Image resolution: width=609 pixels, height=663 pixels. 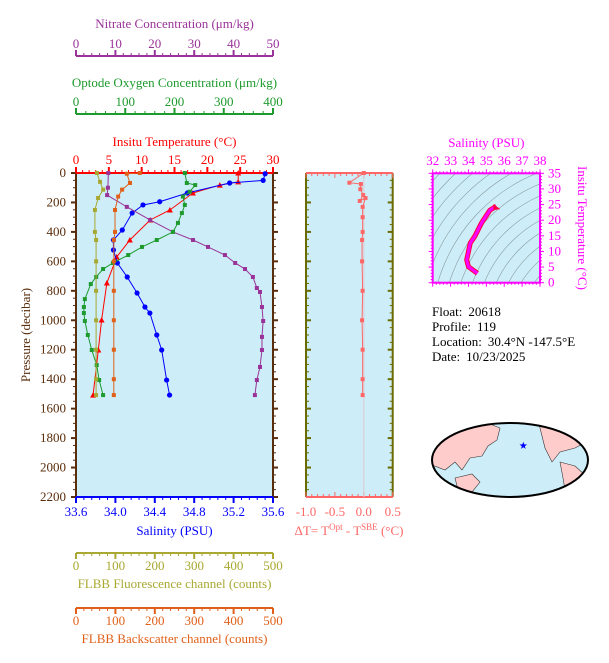 I want to click on date-label: Date:, so click(x=446, y=356).